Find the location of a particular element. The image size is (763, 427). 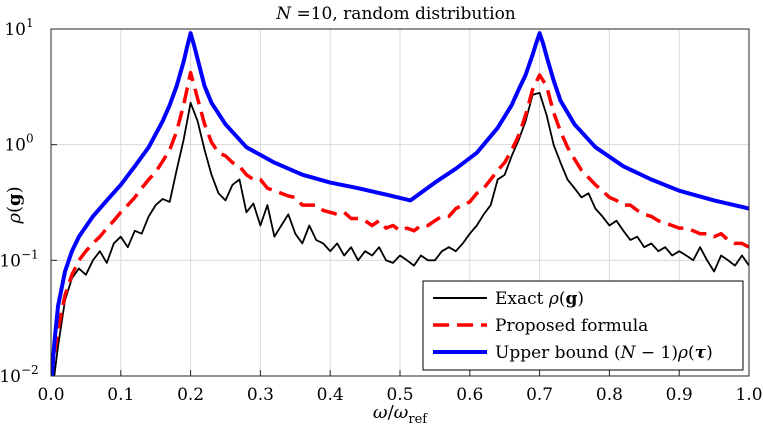

y-tick-label: 10⁻¹ is located at coordinates (19, 259).